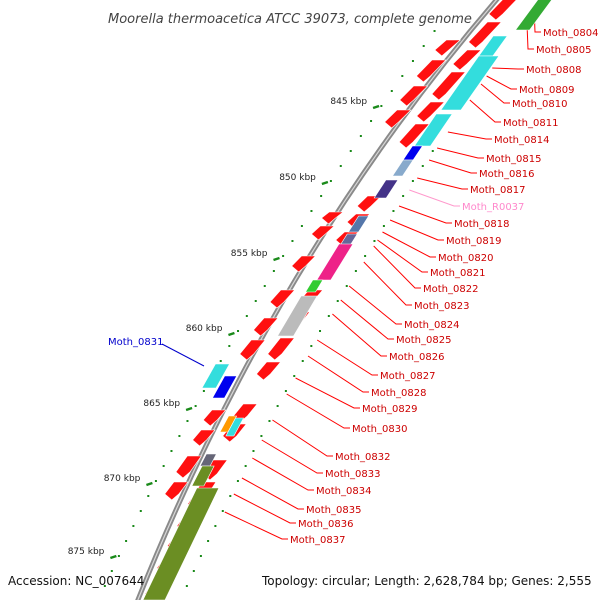 This screenshot has height=600, width=600. Describe the element at coordinates (86, 552) in the screenshot. I see `kbp-tick-label: 875 kbp` at that location.